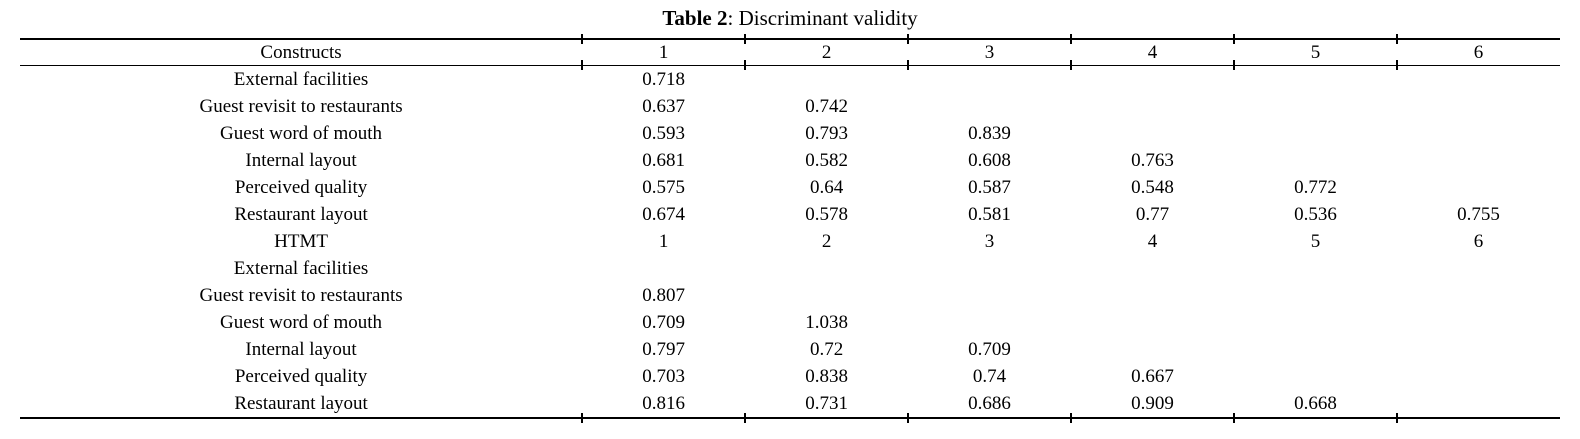  Describe the element at coordinates (826, 133) in the screenshot. I see `value-cell: 0.793` at that location.